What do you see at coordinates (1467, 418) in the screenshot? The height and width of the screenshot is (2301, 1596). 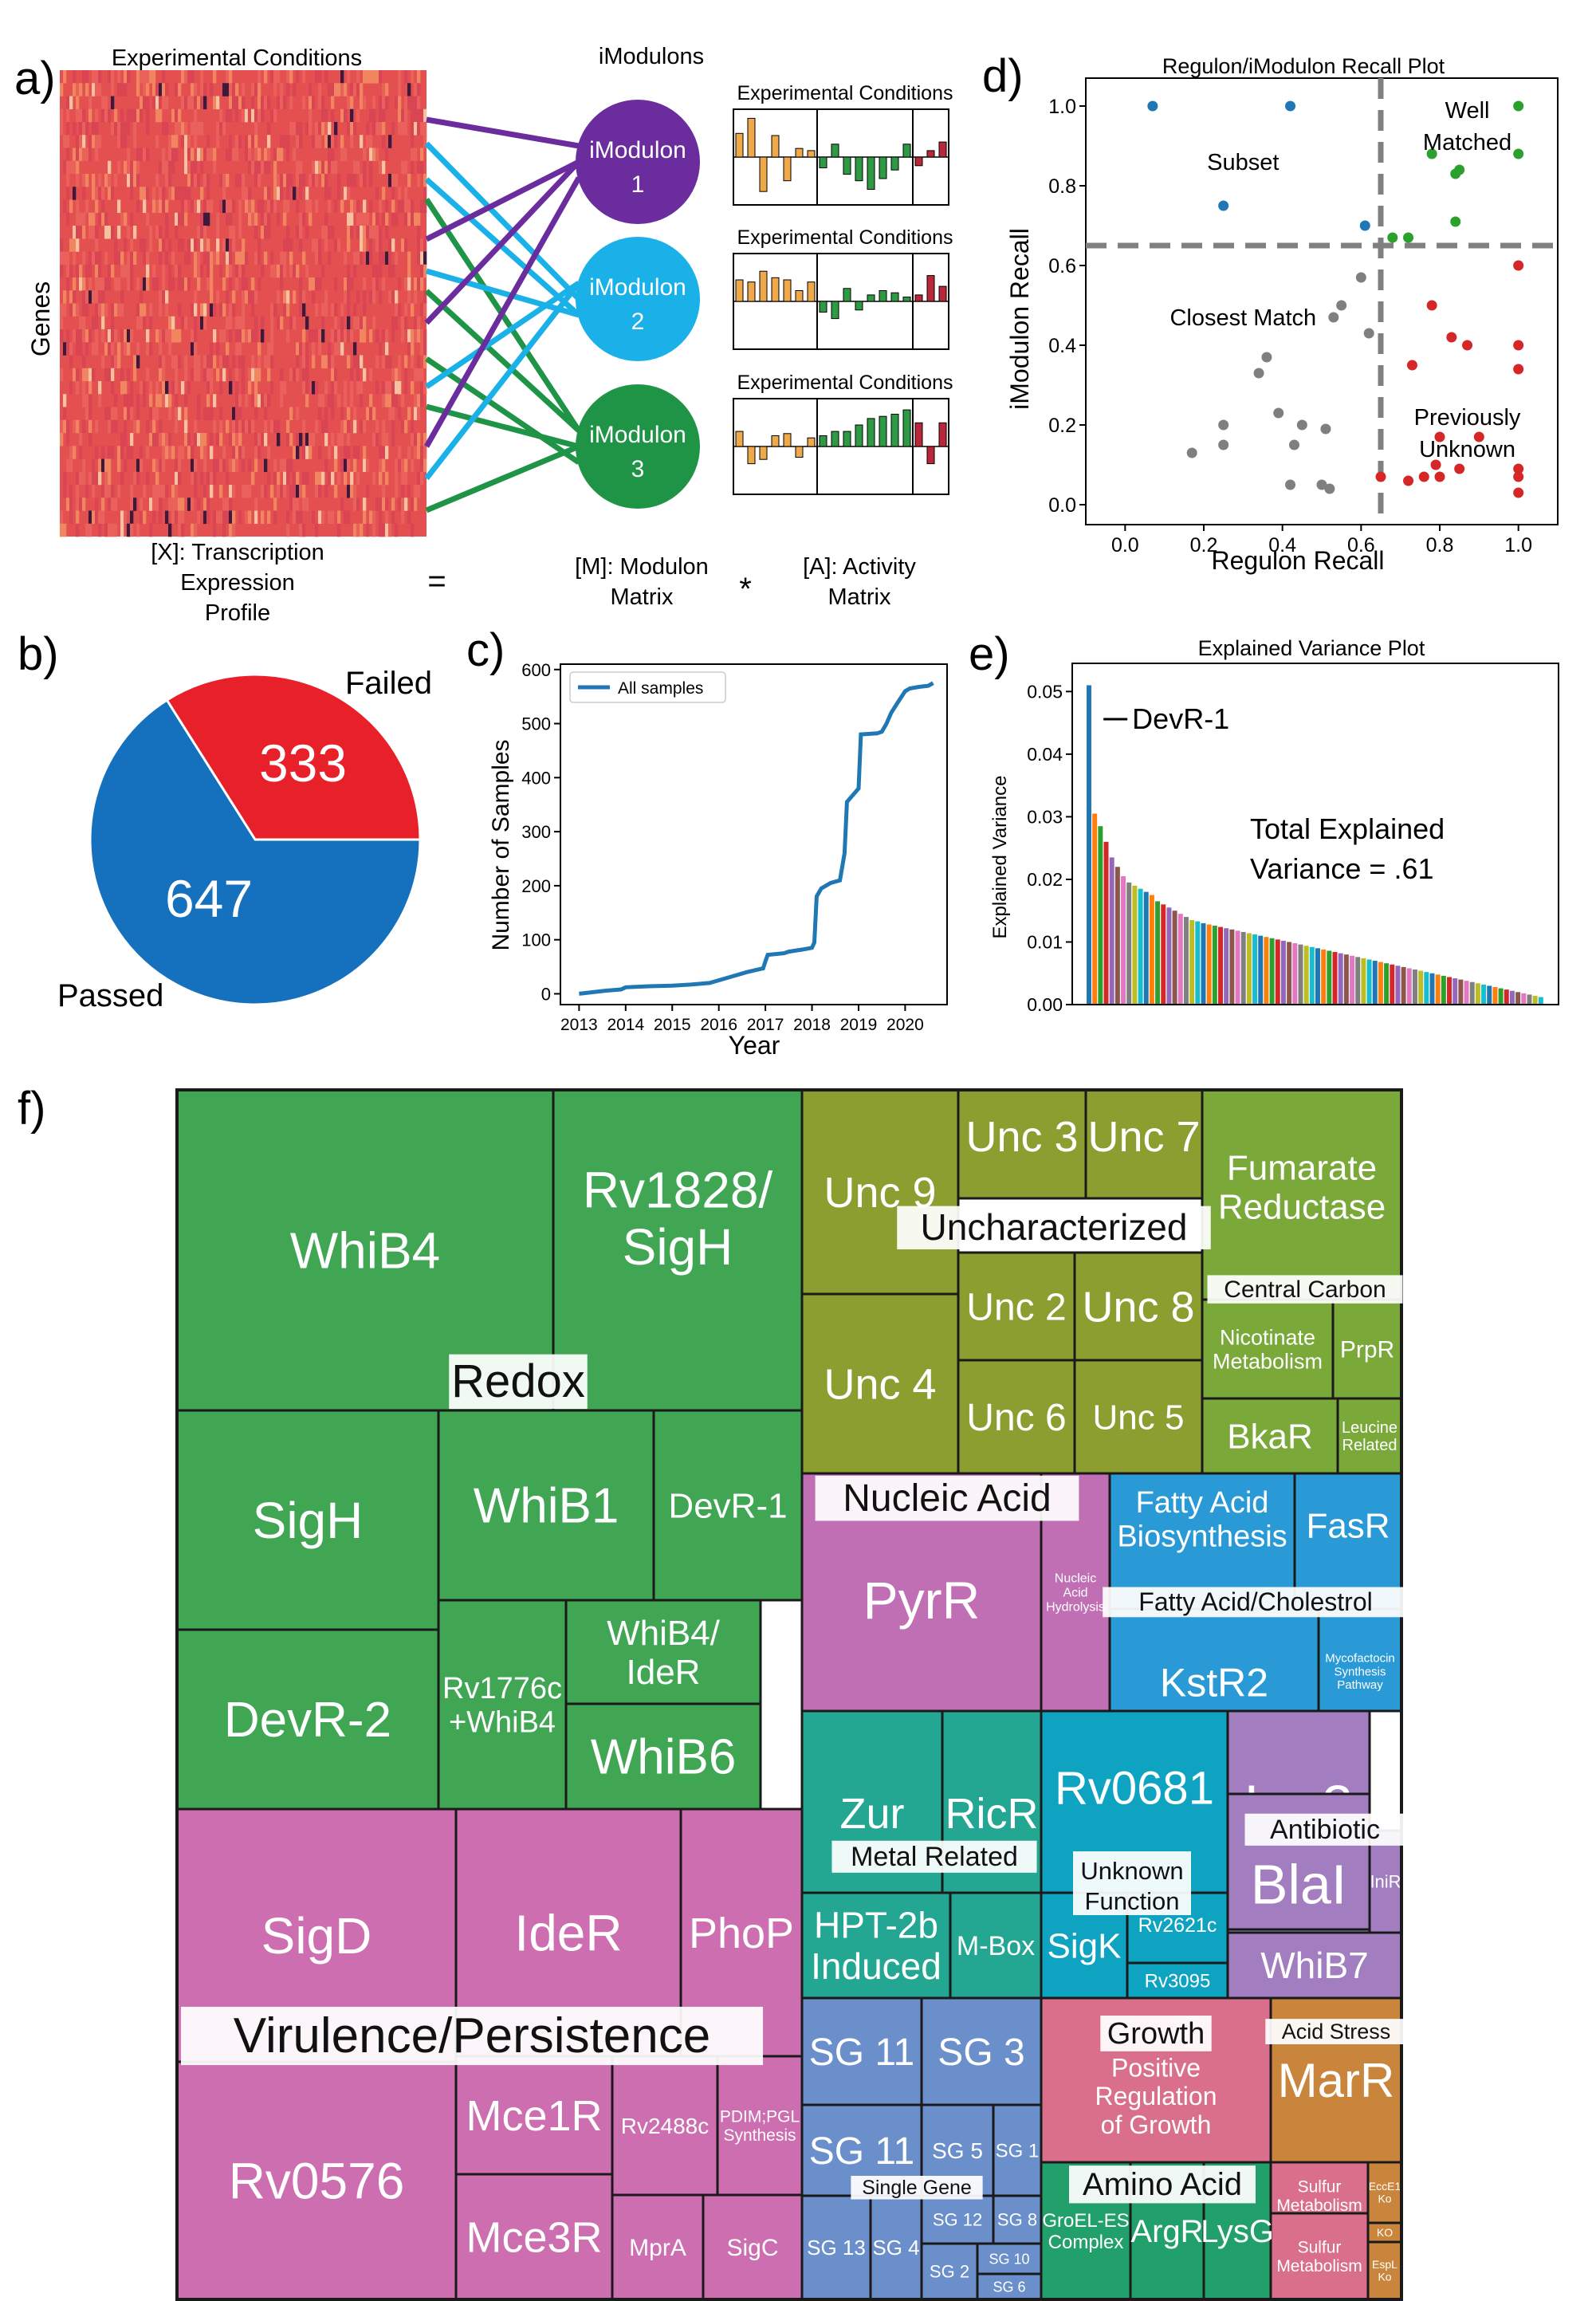 I see `d-annotation: Previously` at bounding box center [1467, 418].